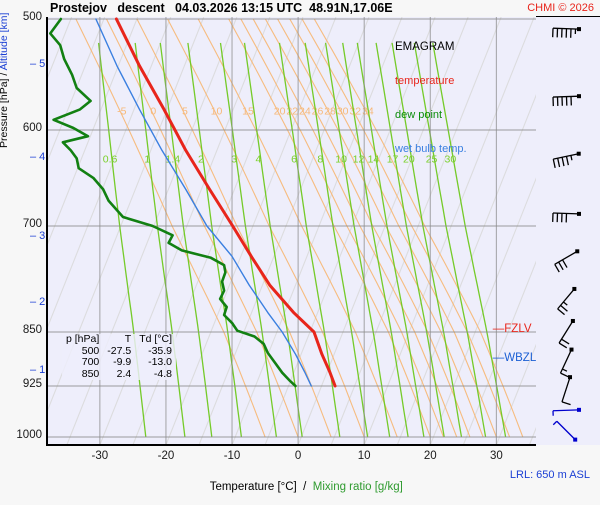  I want to click on mixing-ratio-label: 8, so click(320, 159).